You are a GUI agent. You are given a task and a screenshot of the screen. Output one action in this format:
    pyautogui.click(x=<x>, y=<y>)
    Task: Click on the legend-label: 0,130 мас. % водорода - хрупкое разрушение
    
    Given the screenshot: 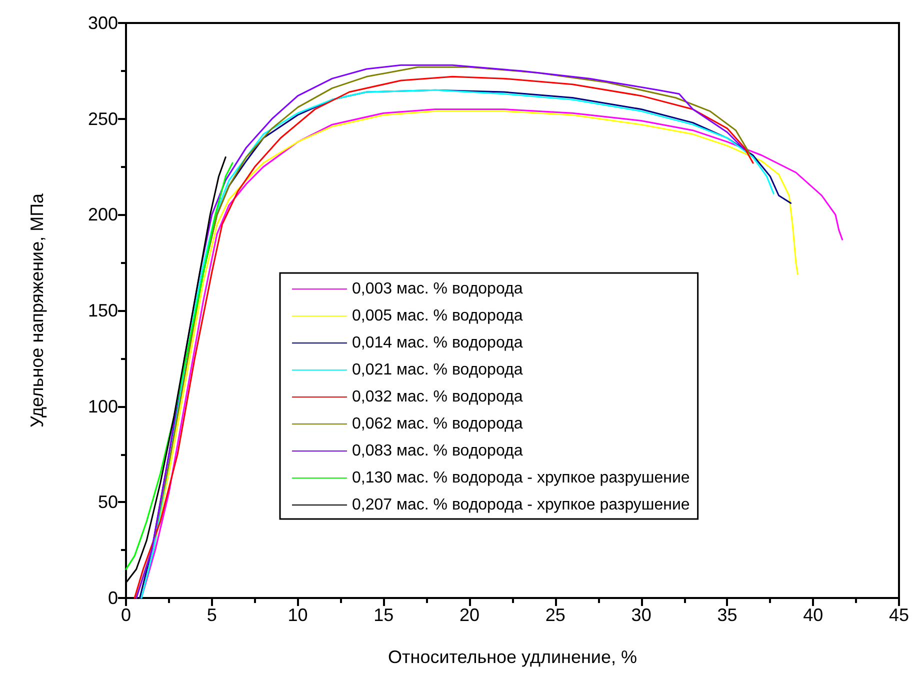 What is the action you would take?
    pyautogui.click(x=521, y=478)
    